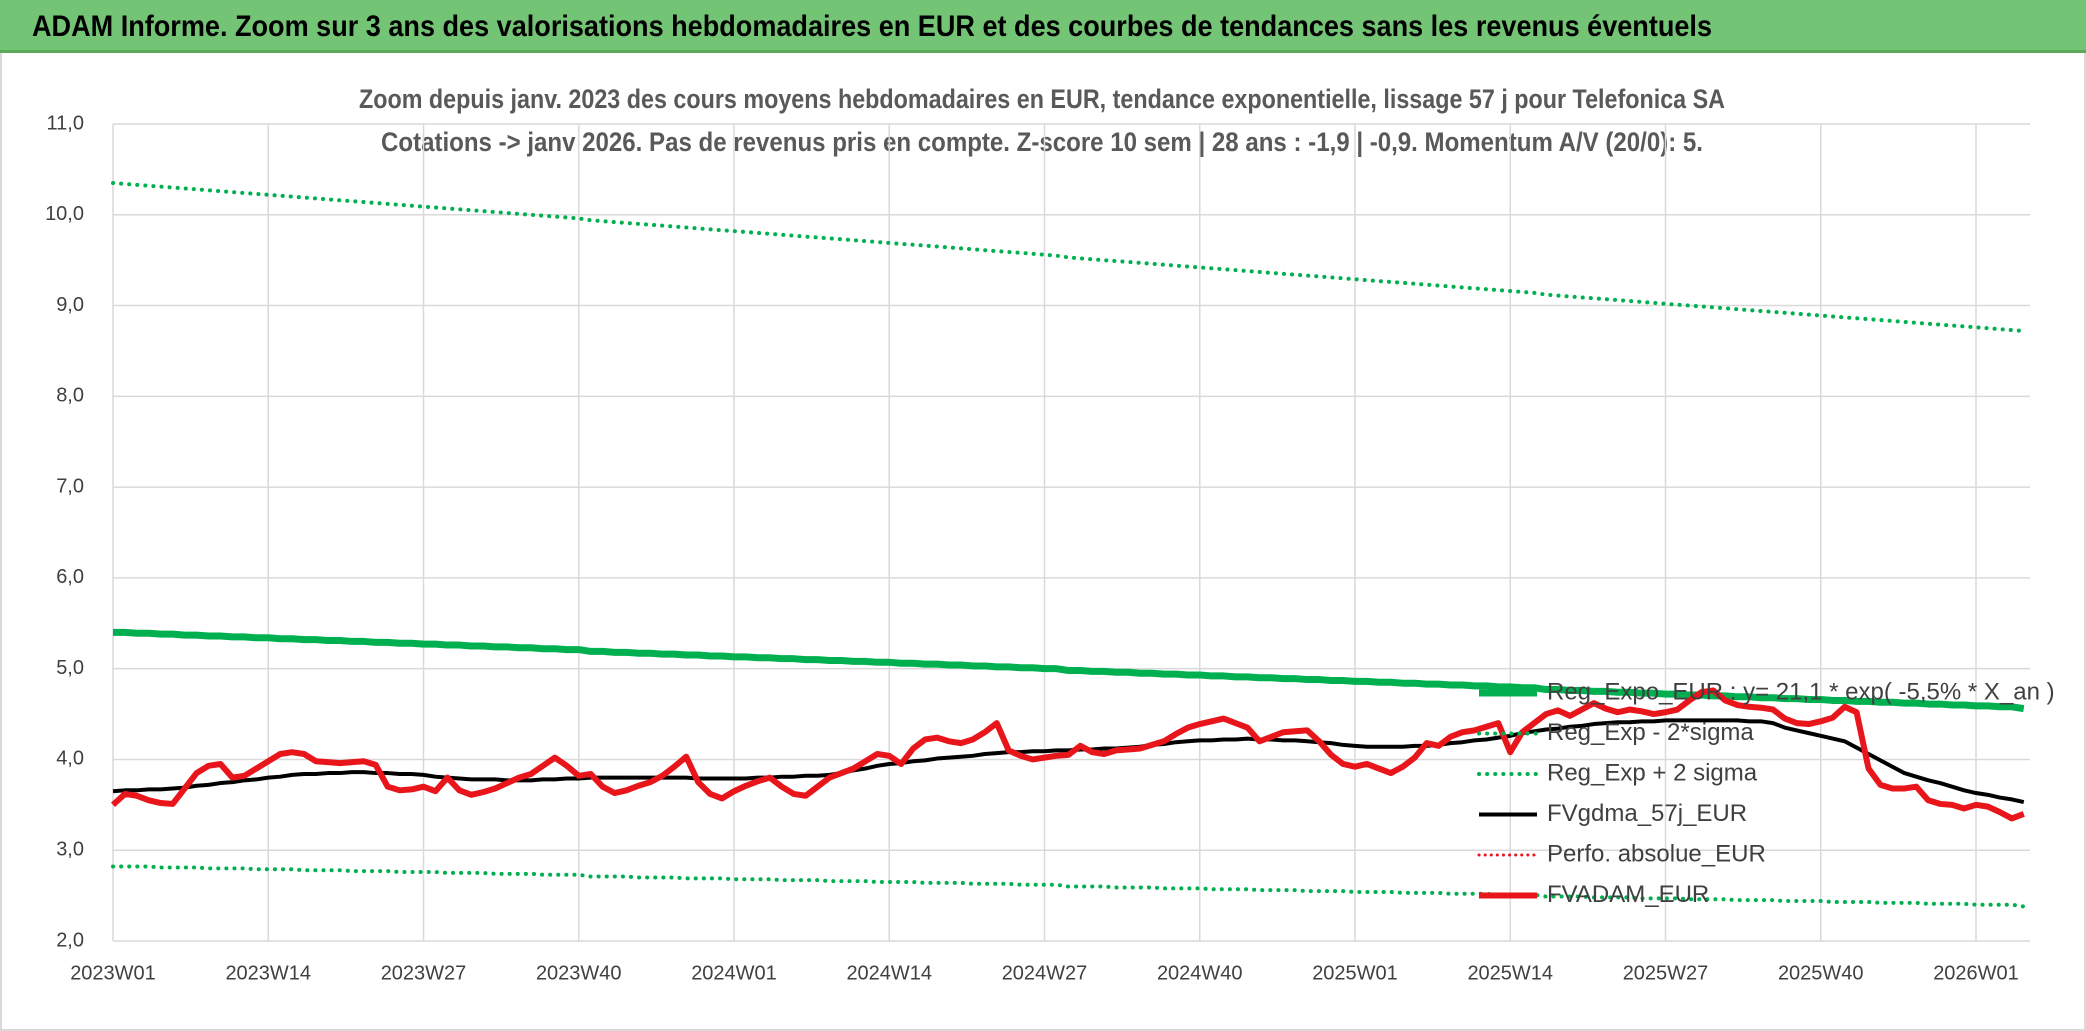  Describe the element at coordinates (889, 973) in the screenshot. I see `x-tick-label: 2024W14` at that location.